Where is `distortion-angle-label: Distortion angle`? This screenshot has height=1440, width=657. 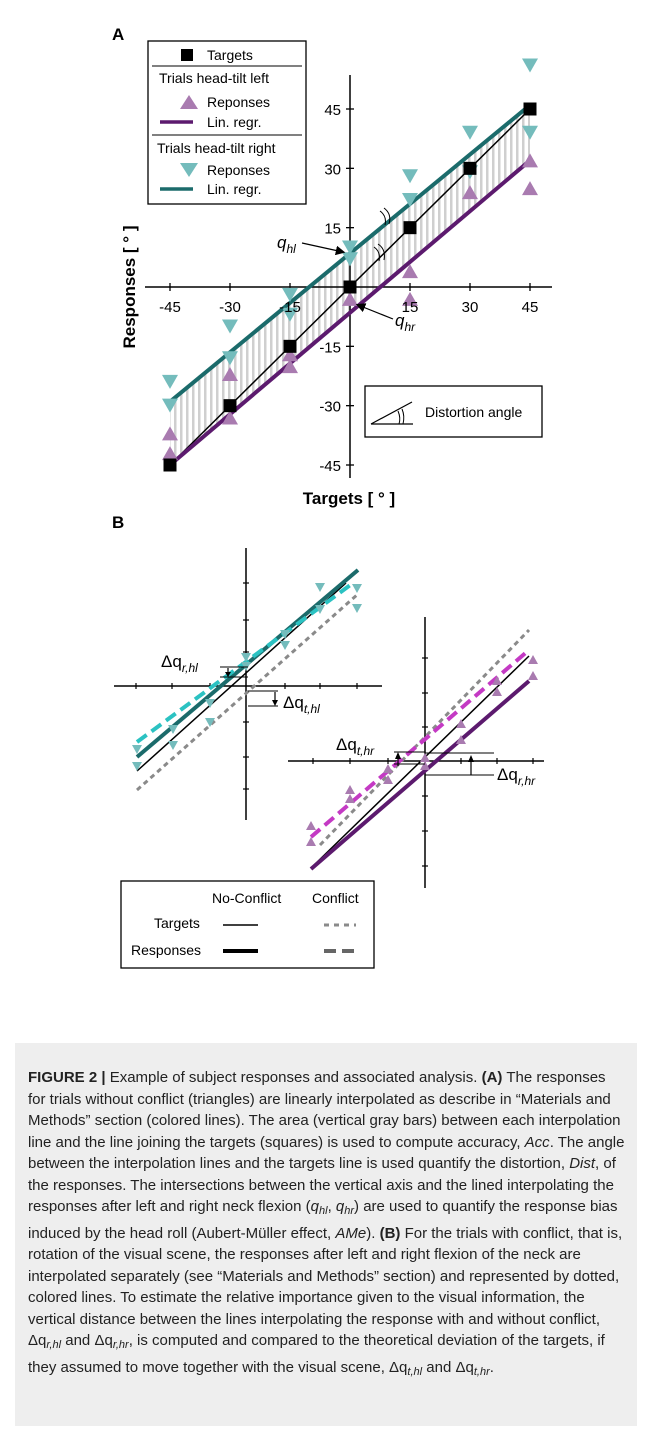
distortion-angle-label: Distortion angle is located at coordinates (473, 412).